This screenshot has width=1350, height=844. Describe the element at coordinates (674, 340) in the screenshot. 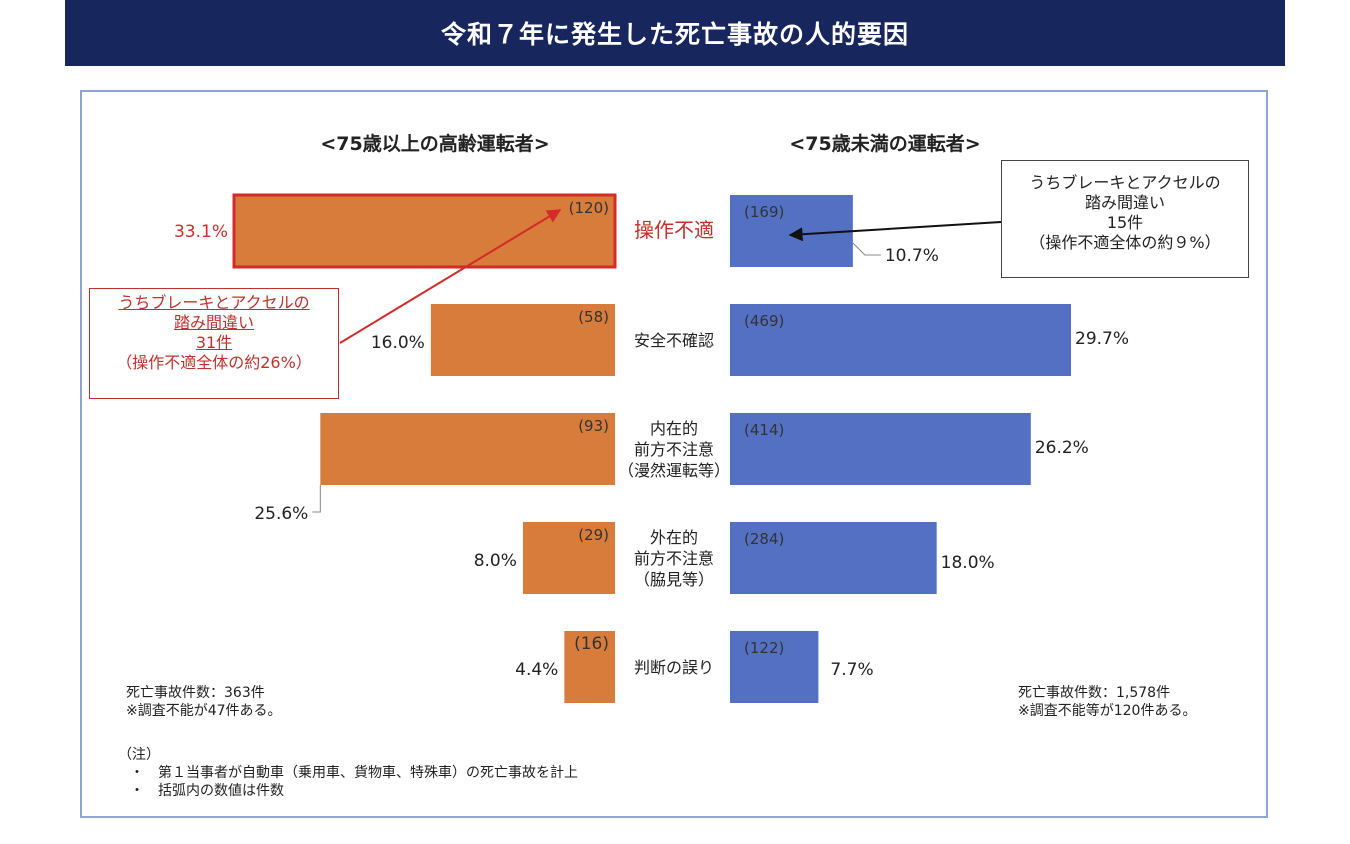

I see `category-label: 安全不確認` at that location.